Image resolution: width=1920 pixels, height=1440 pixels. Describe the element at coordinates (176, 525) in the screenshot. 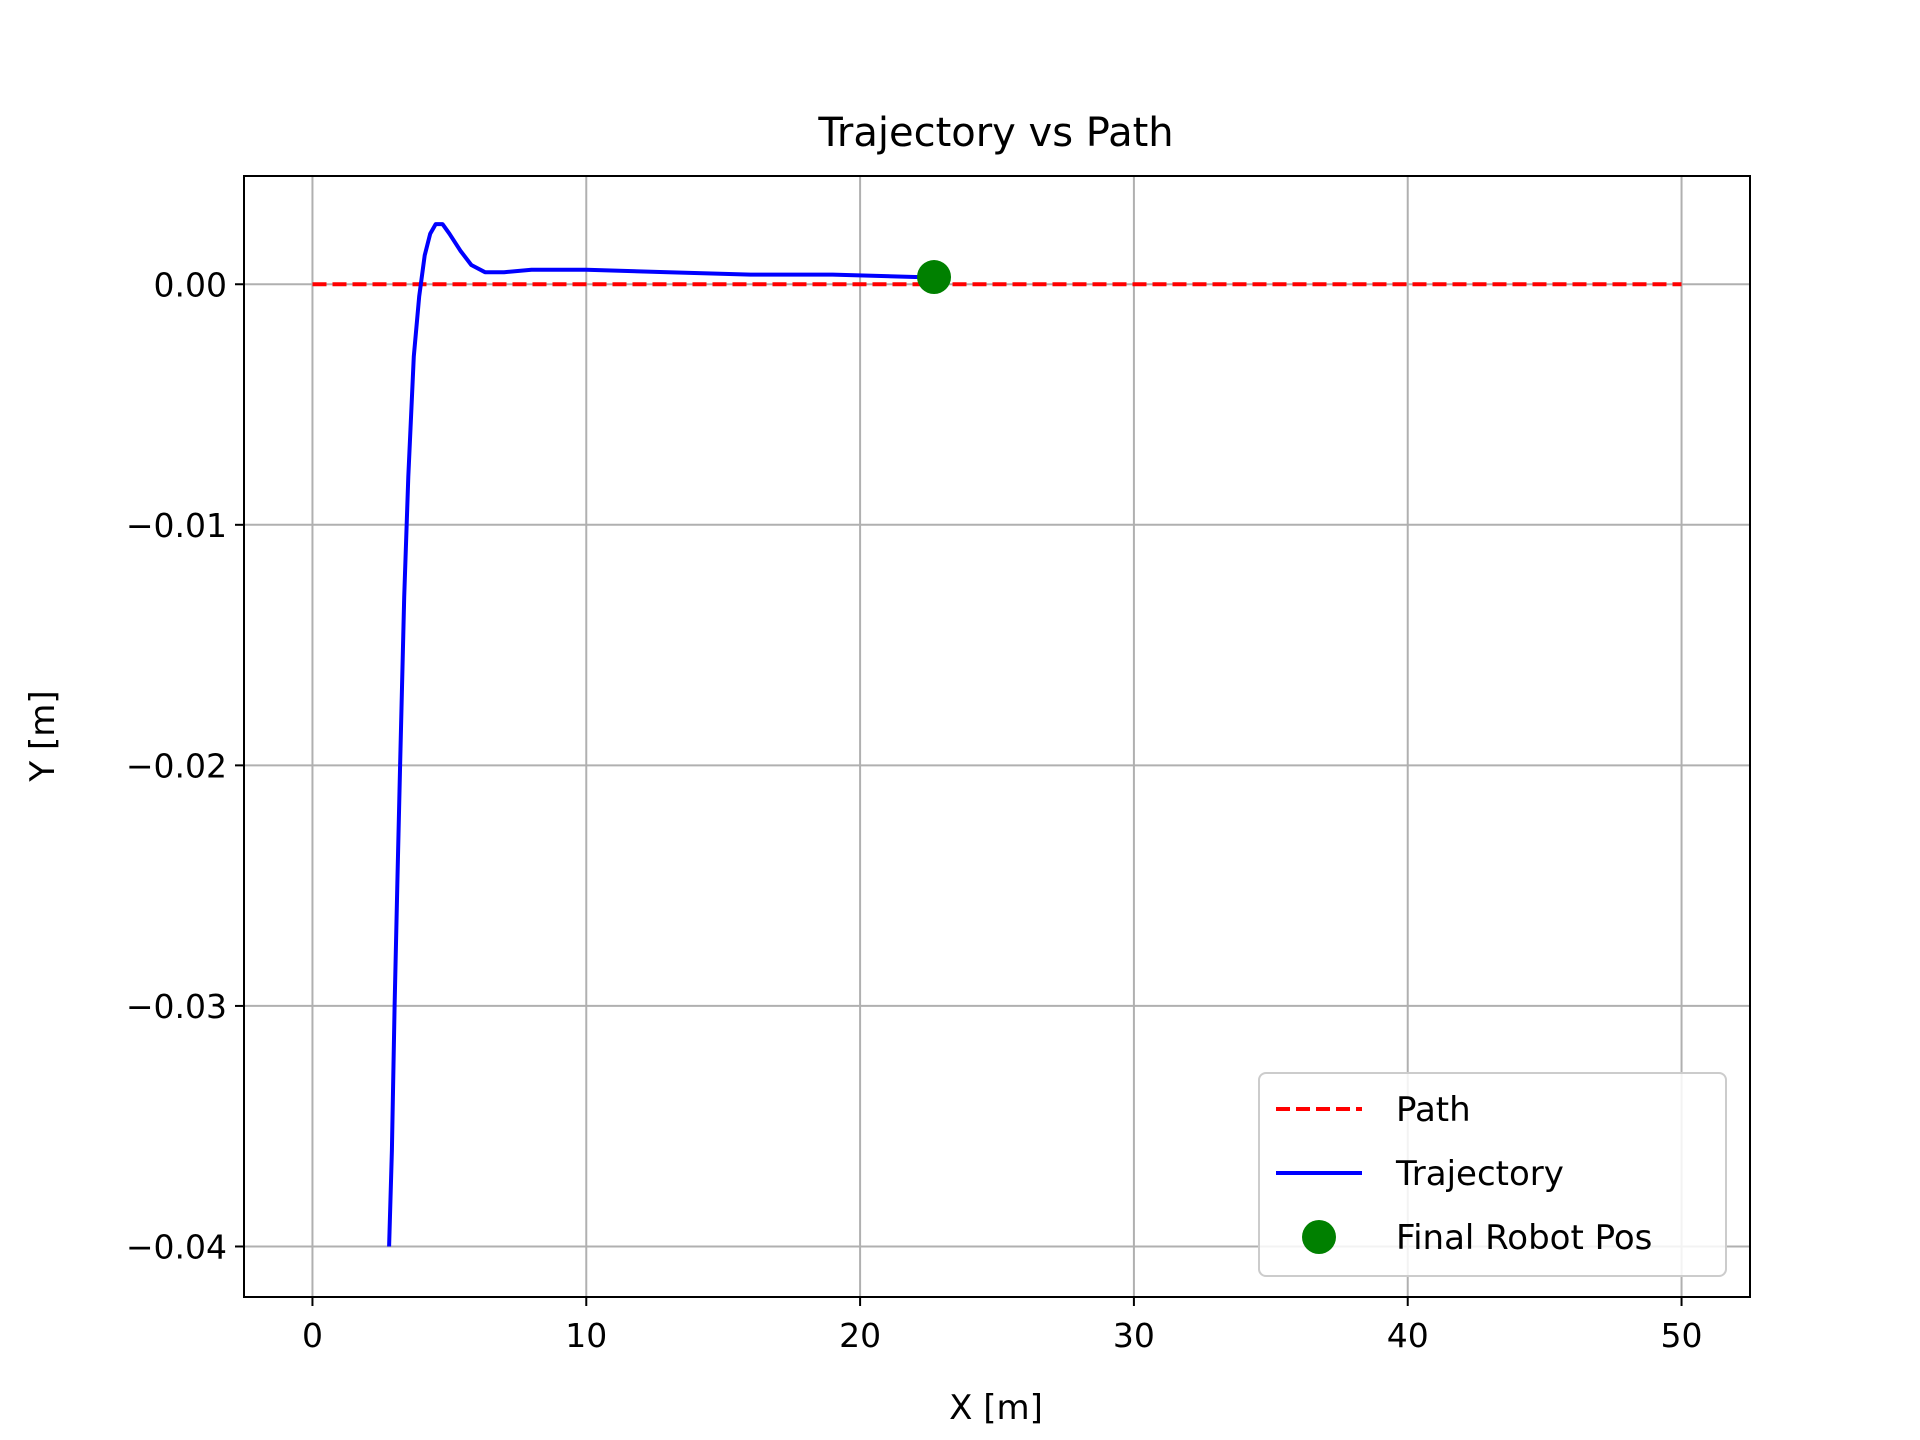

I see `y-tick-label: −0.01` at that location.